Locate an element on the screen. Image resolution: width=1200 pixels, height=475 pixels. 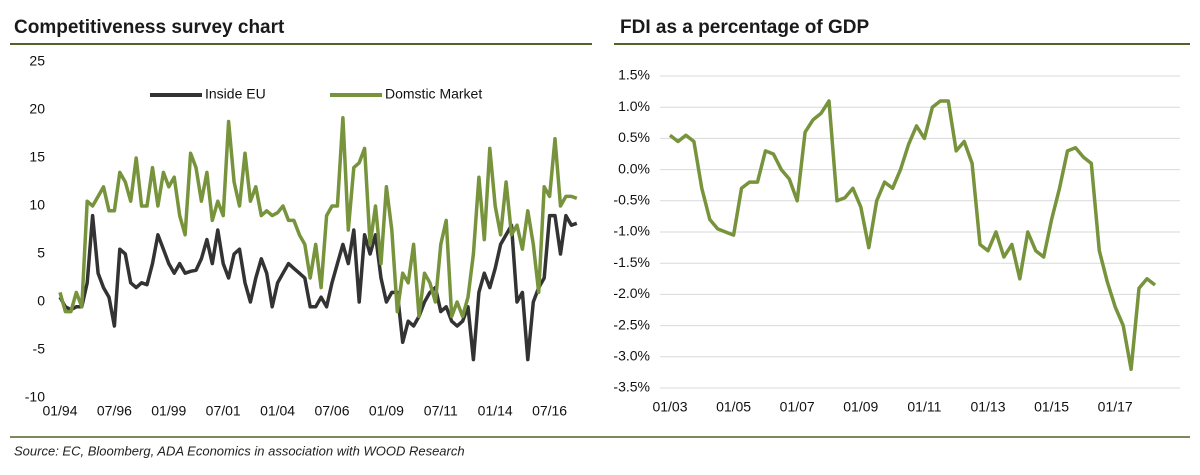
x-tick-label: 01/03 is located at coordinates (669, 407).